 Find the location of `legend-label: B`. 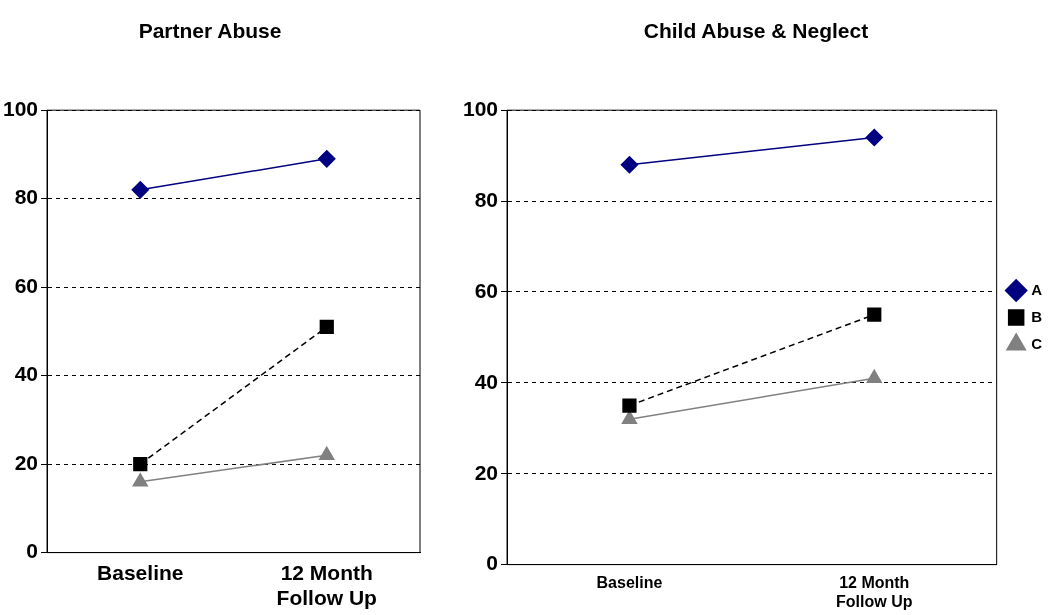

legend-label: B is located at coordinates (1037, 316).